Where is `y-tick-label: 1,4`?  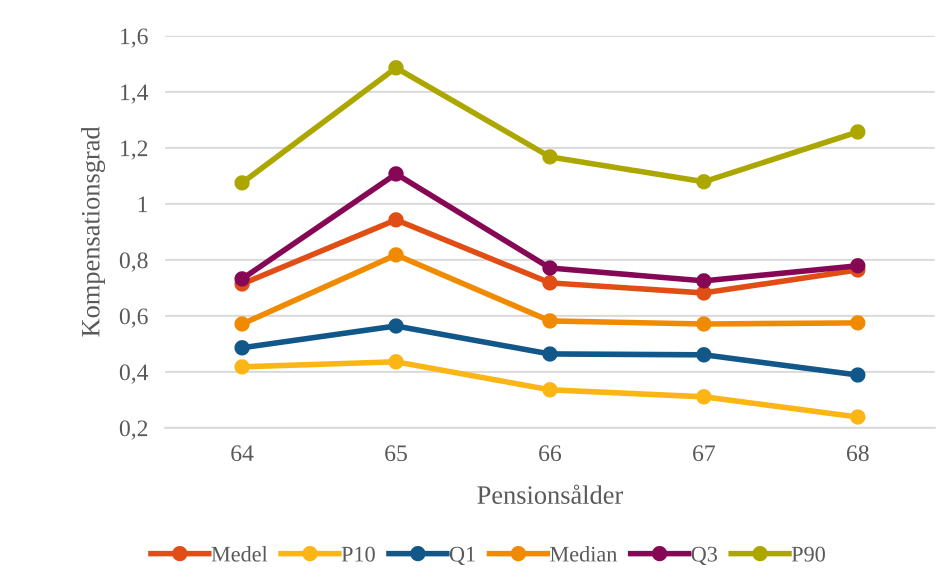 y-tick-label: 1,4 is located at coordinates (134, 94).